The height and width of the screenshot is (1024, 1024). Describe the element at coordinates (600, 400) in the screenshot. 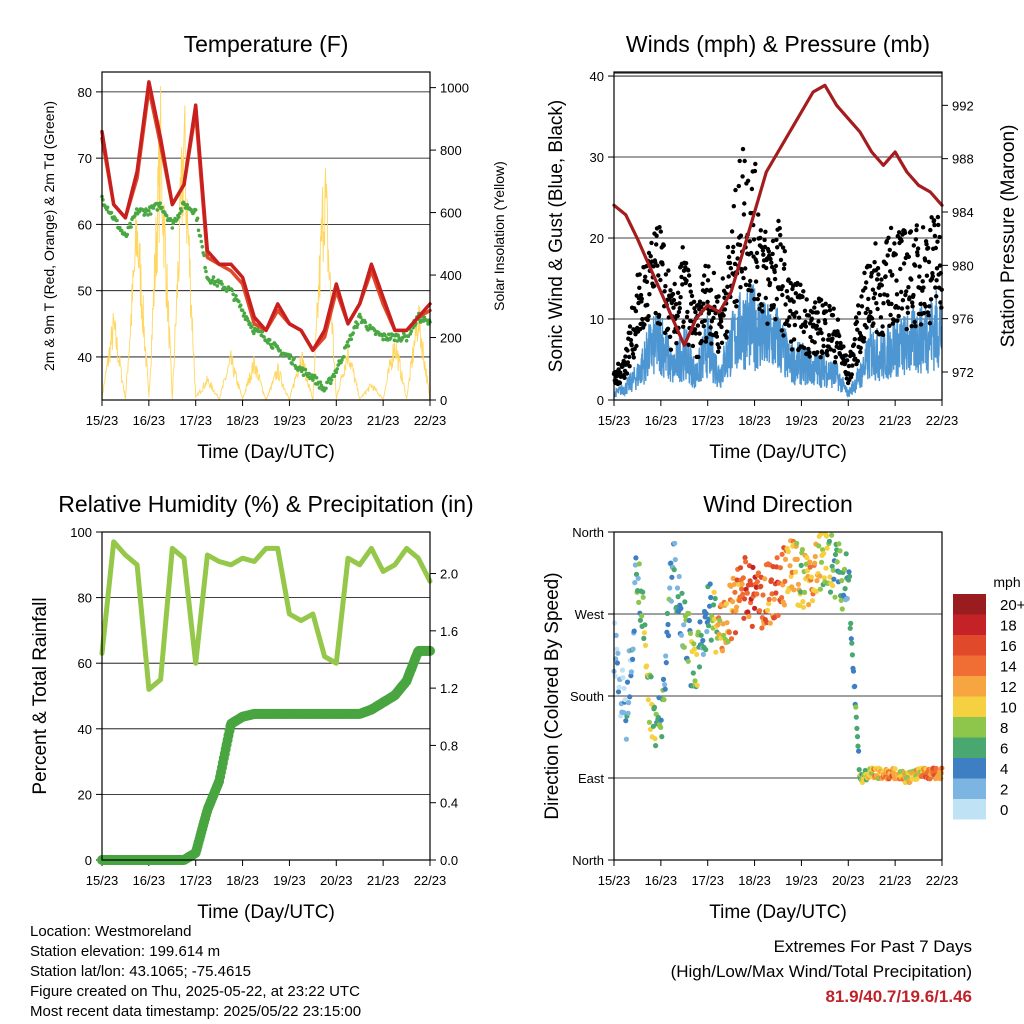

I see `winds-ytick-label: 0` at that location.